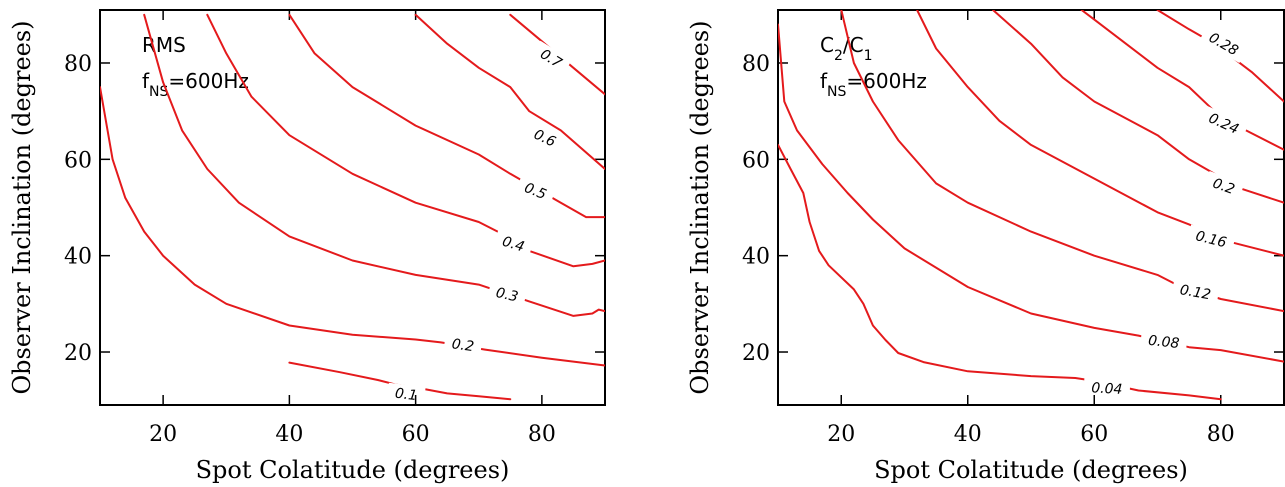  What do you see at coordinates (868, 56) in the screenshot?
I see `panel-label-subscript: 1` at bounding box center [868, 56].